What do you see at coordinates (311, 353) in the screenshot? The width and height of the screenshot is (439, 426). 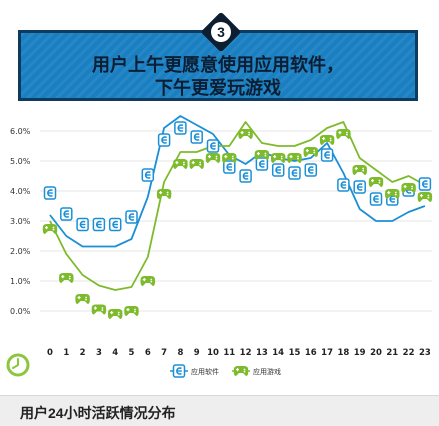 I see `x-tick-label: 16` at bounding box center [311, 353].